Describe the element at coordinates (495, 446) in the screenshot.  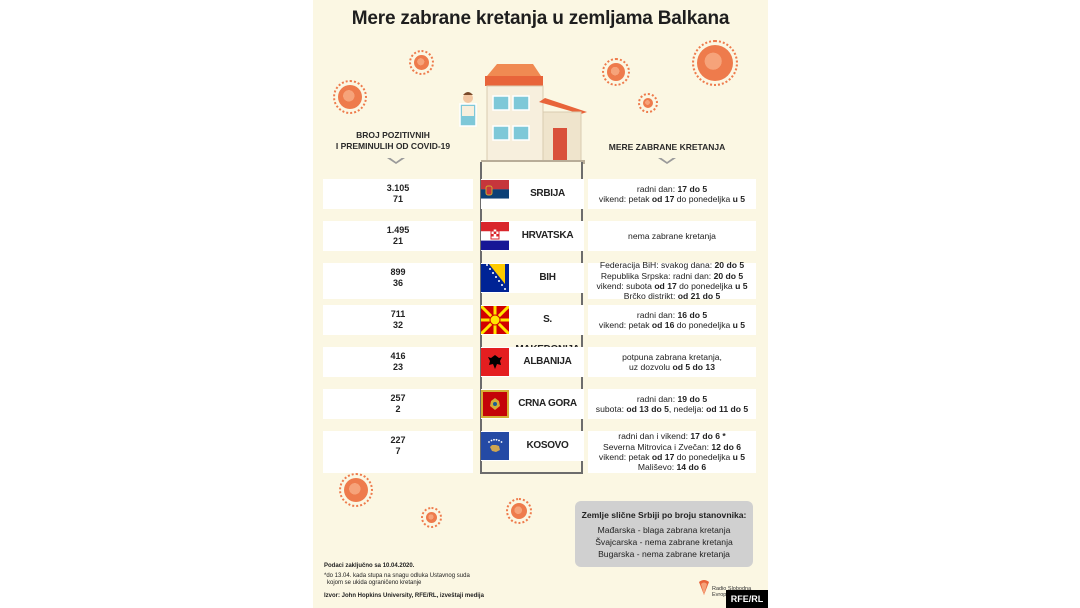
I see `kosovo-flag-icon` at that location.